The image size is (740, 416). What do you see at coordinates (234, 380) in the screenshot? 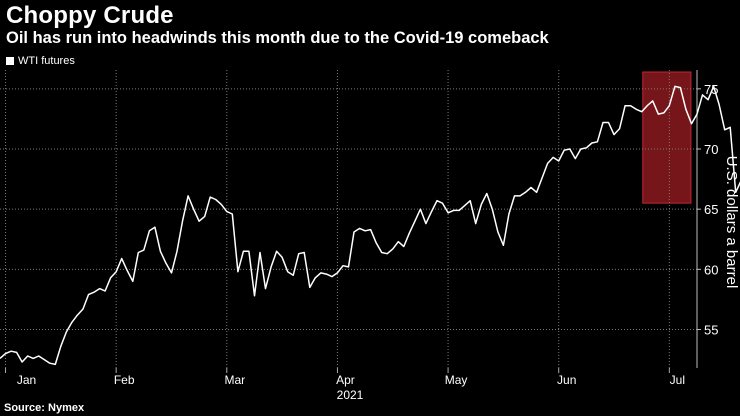
I see `x-tick-label: Mar` at bounding box center [234, 380].